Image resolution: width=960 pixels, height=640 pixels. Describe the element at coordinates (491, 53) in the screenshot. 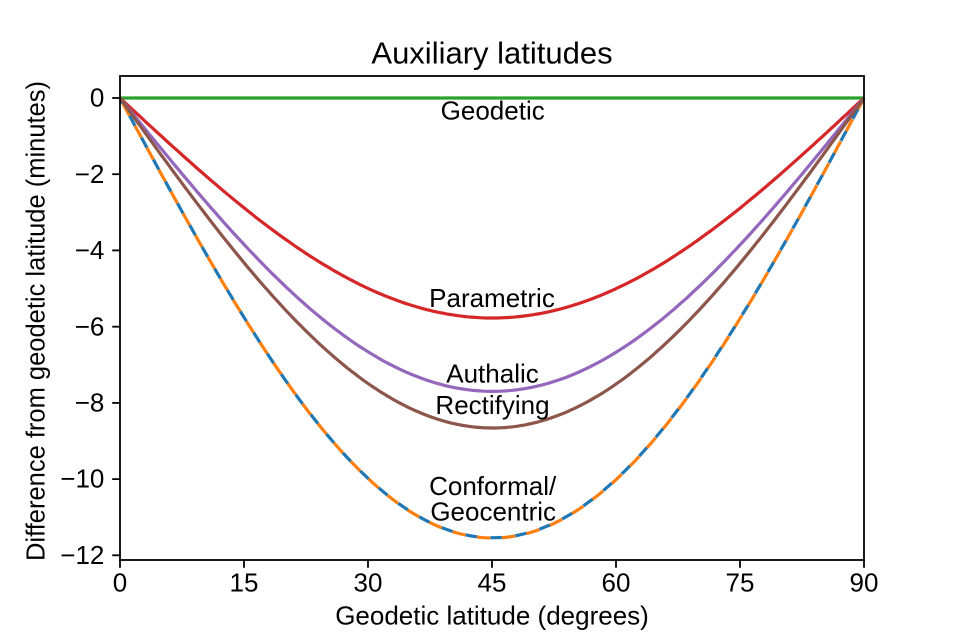

I see `svg-text: Auxiliary latitudes` at that location.